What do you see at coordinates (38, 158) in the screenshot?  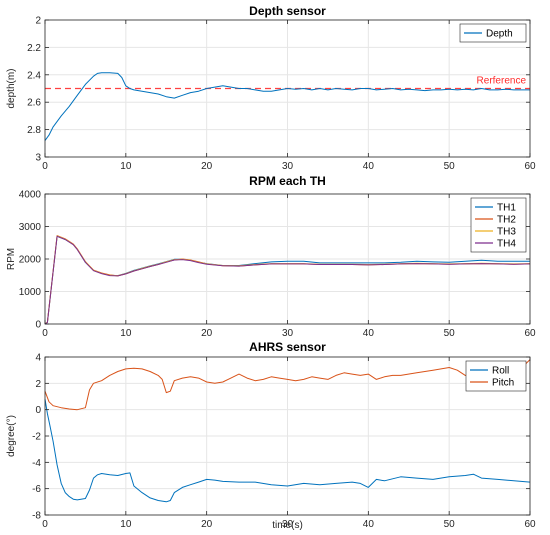 I see `y-tick-label: 3` at bounding box center [38, 158].